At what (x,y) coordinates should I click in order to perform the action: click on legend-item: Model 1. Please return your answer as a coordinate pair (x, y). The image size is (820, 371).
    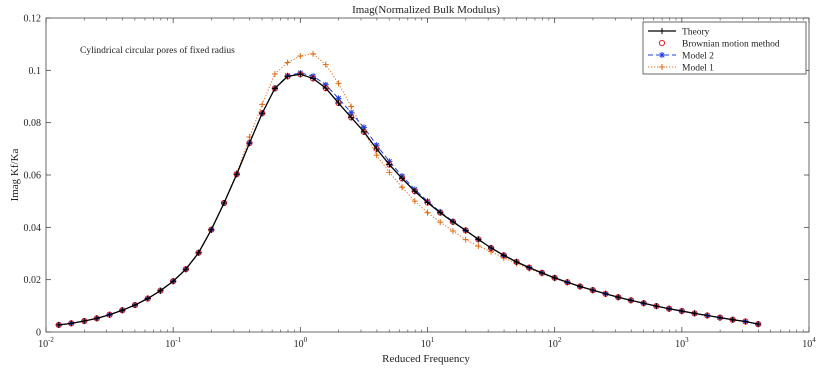
    Looking at the image, I should click on (681, 69).